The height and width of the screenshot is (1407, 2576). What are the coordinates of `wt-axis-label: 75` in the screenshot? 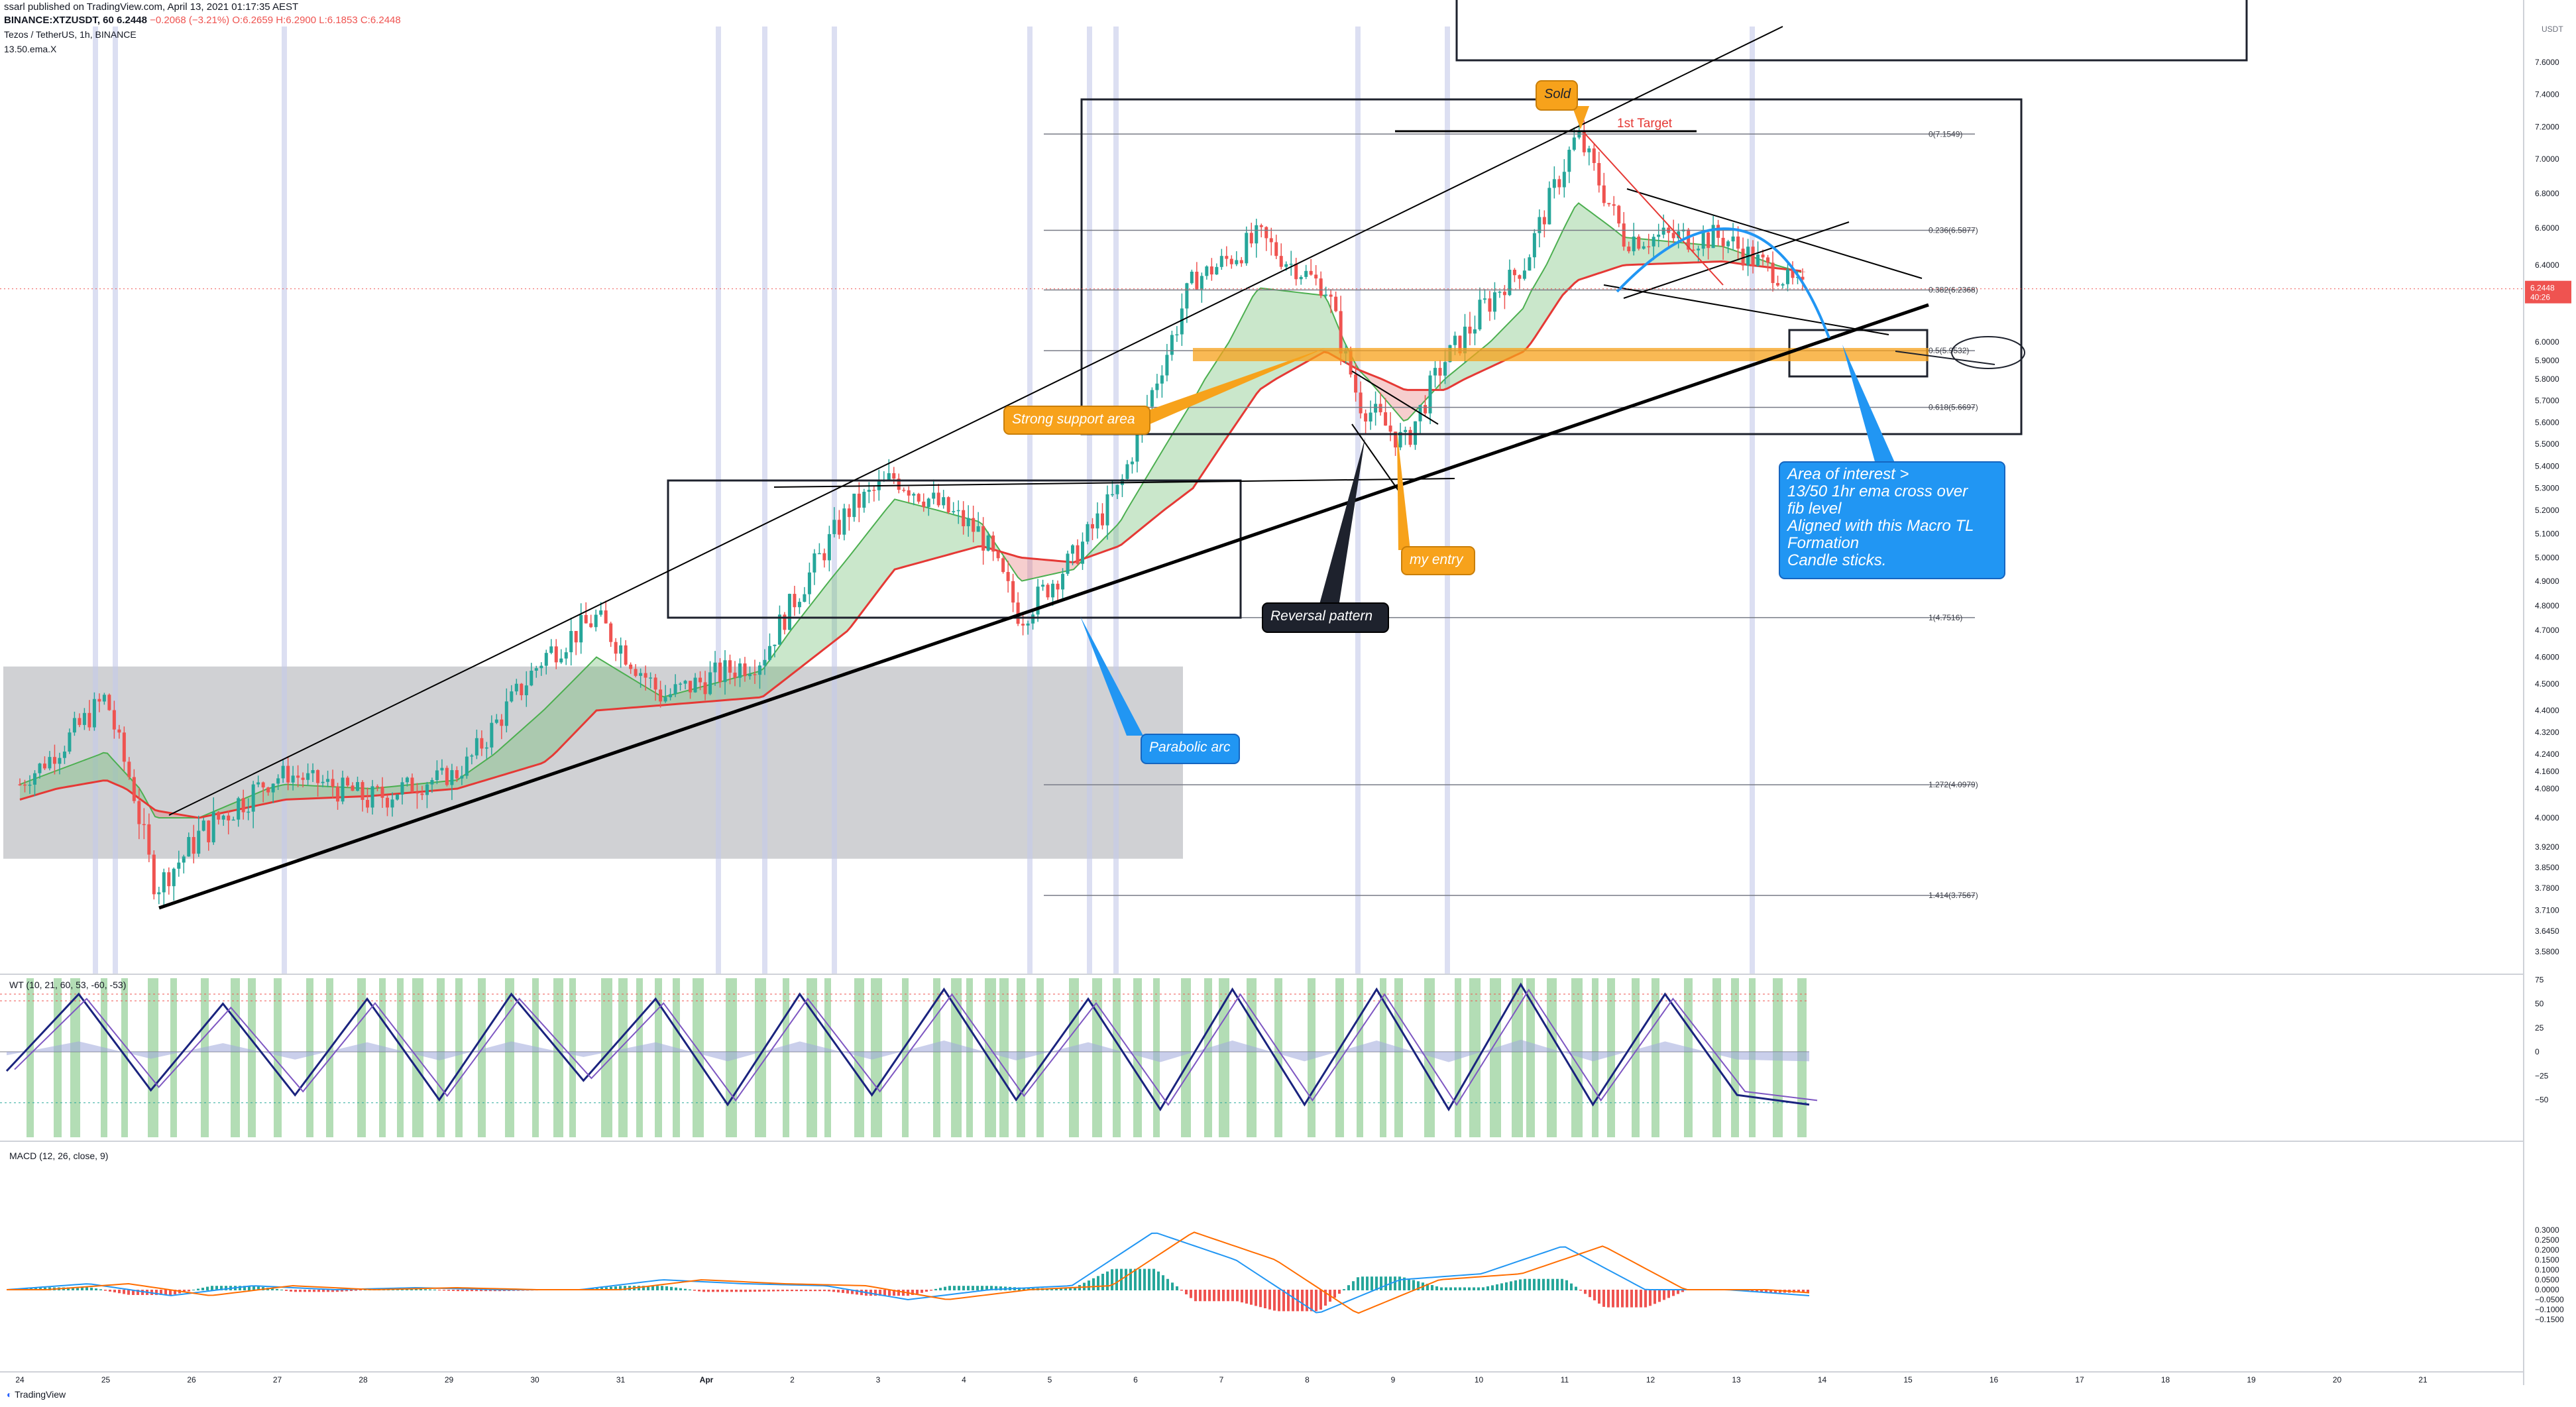 It's located at (2539, 980).